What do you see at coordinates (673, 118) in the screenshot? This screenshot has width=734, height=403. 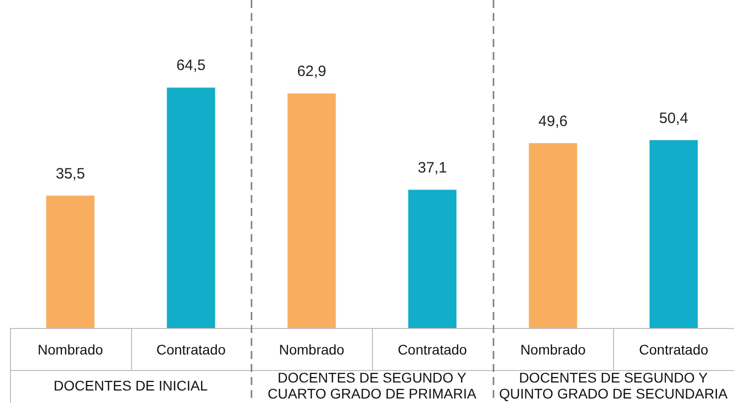 I see `data-label: 50,4` at bounding box center [673, 118].